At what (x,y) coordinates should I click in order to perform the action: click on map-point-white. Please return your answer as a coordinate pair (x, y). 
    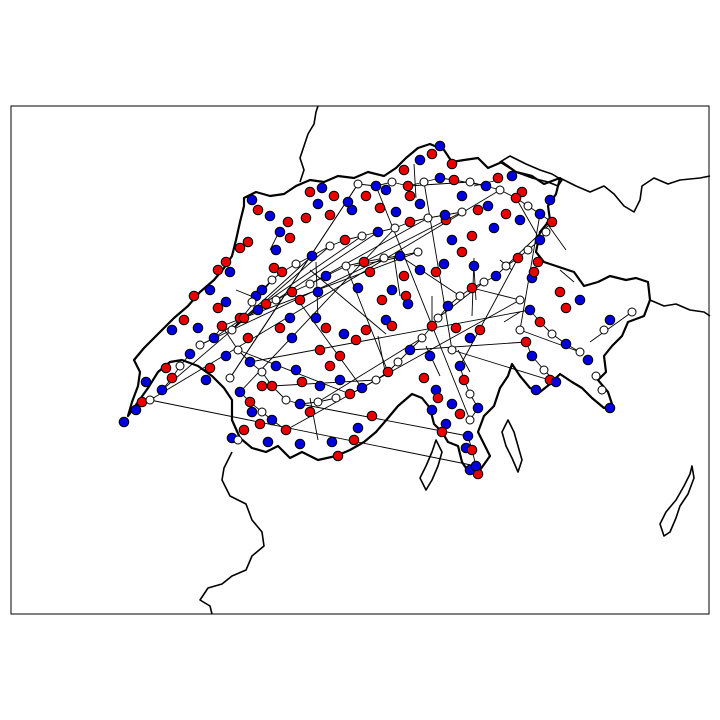
    Looking at the image, I should click on (604, 330).